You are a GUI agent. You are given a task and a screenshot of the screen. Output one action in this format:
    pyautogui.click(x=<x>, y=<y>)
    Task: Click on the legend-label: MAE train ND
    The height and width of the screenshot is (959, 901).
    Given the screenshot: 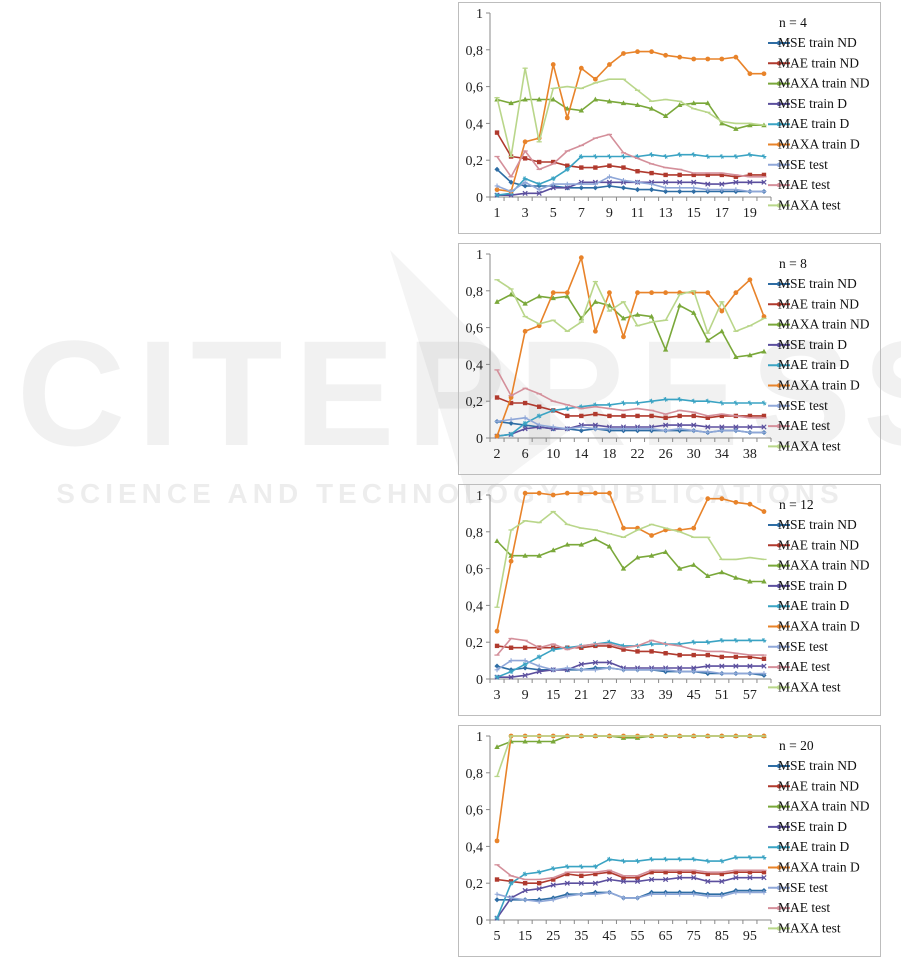 What is the action you would take?
    pyautogui.click(x=818, y=544)
    